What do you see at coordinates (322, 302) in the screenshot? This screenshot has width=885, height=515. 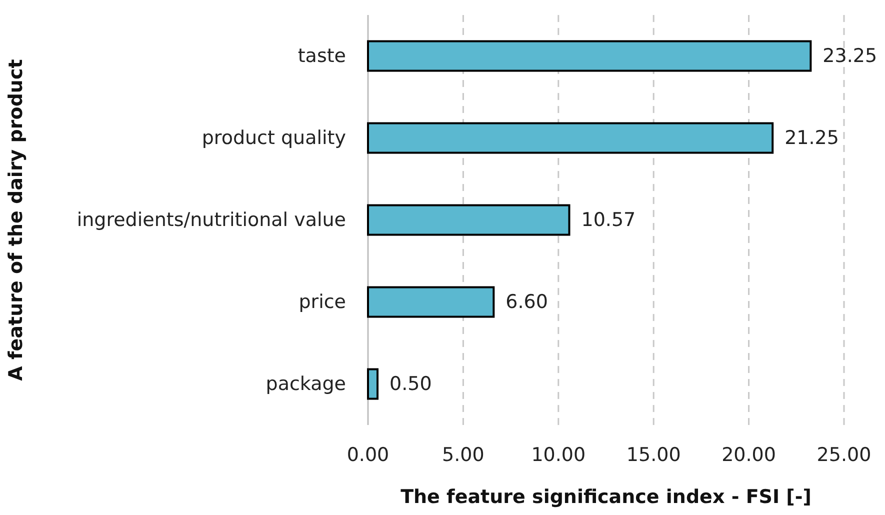 I see `y-tick-label: price` at bounding box center [322, 302].